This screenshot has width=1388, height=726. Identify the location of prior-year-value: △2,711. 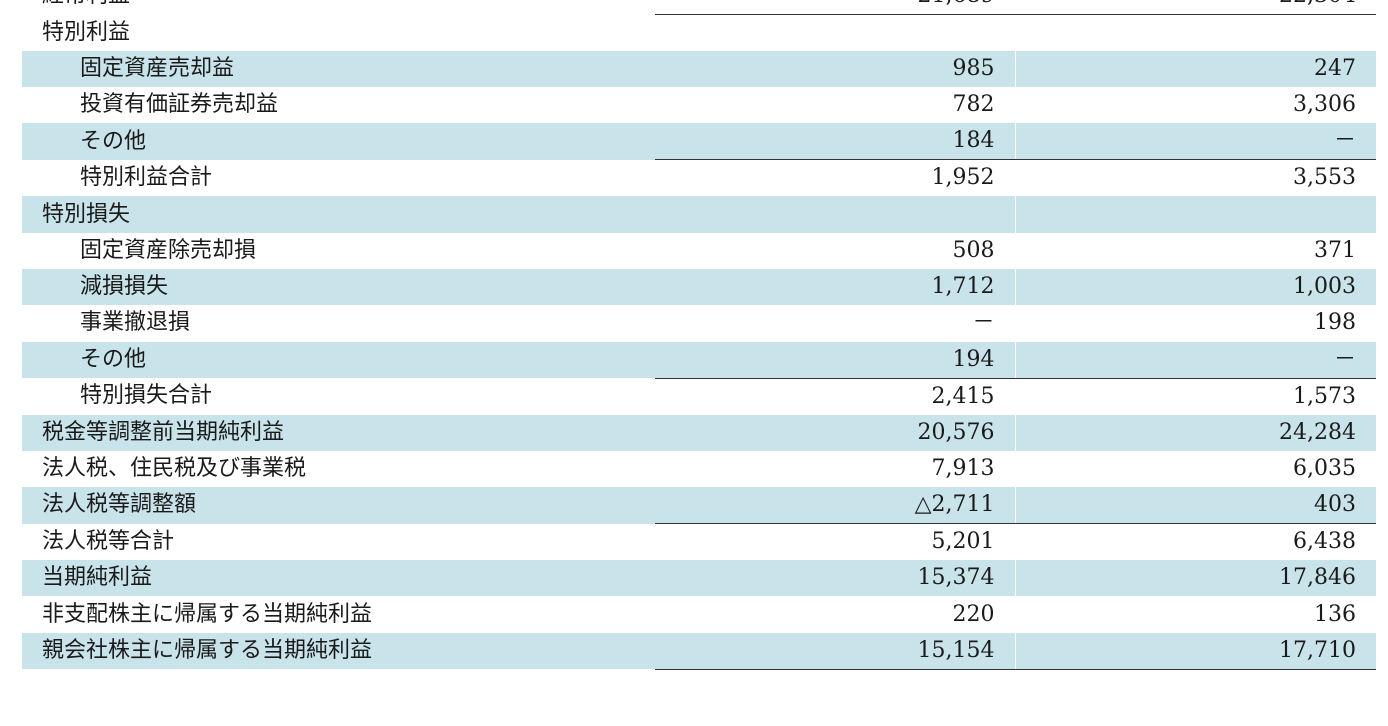
(835, 506).